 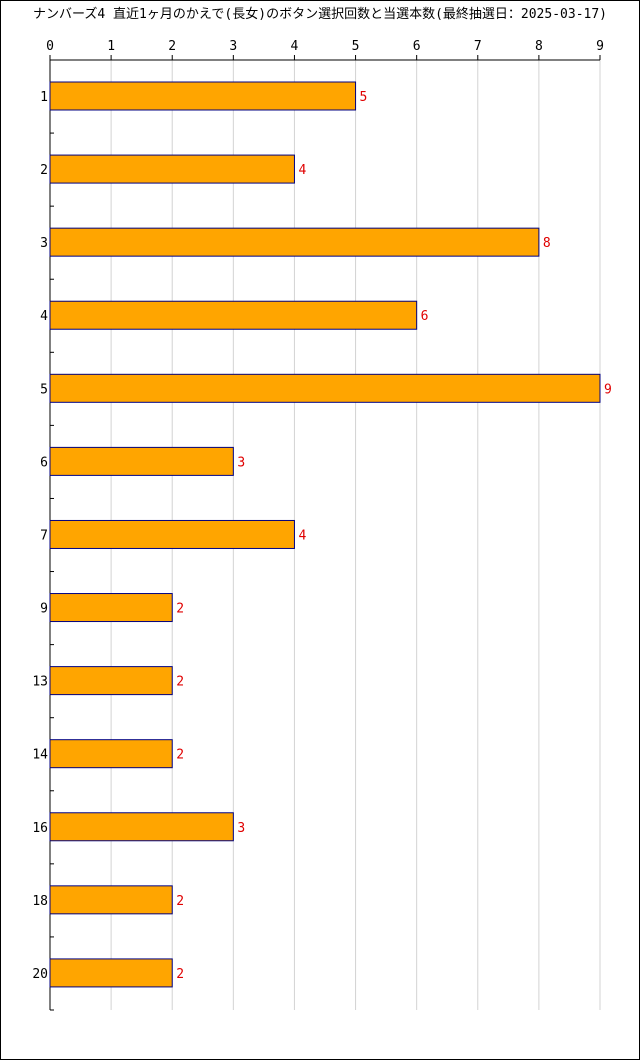 What do you see at coordinates (44, 609) in the screenshot?
I see `y-tick-label: 9` at bounding box center [44, 609].